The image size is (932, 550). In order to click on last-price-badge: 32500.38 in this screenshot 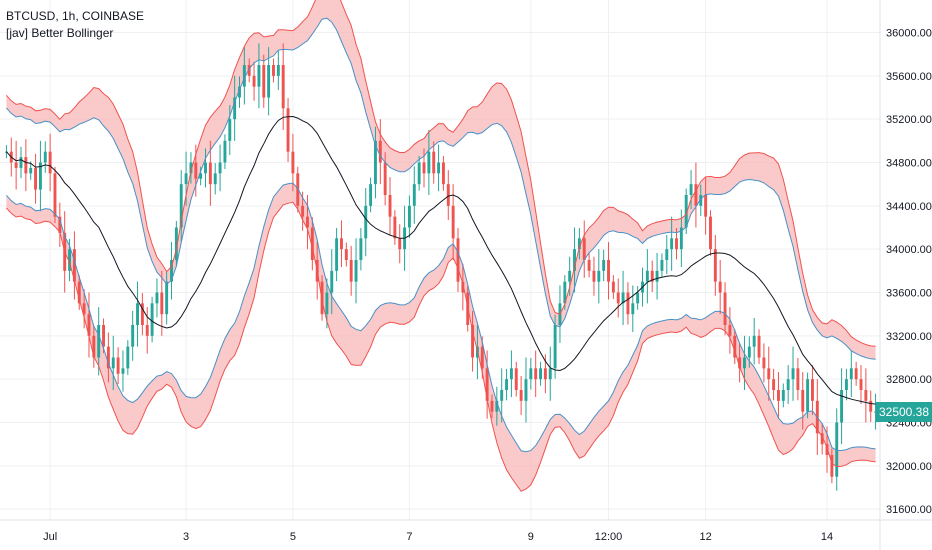, I will do `click(904, 411)`.